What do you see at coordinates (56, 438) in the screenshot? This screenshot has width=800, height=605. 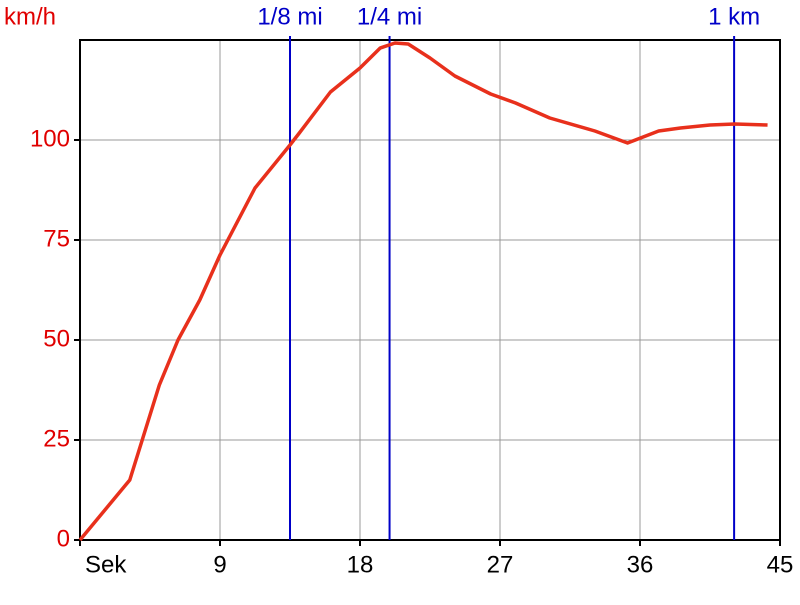 I see `y-tick-label: 25` at bounding box center [56, 438].